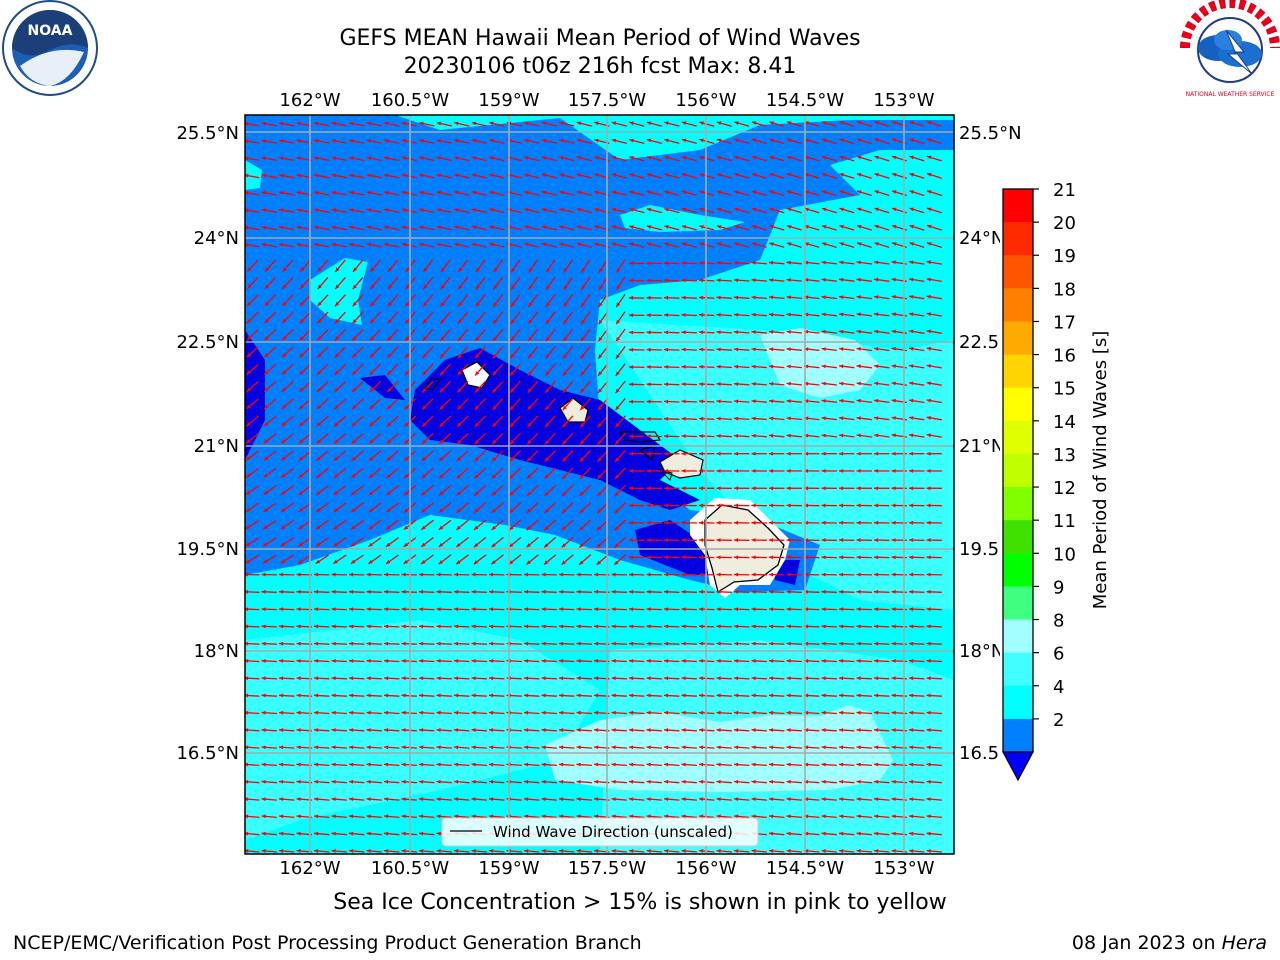 This screenshot has width=1280, height=960. I want to click on lon-label-bottom: 156°W, so click(705, 868).